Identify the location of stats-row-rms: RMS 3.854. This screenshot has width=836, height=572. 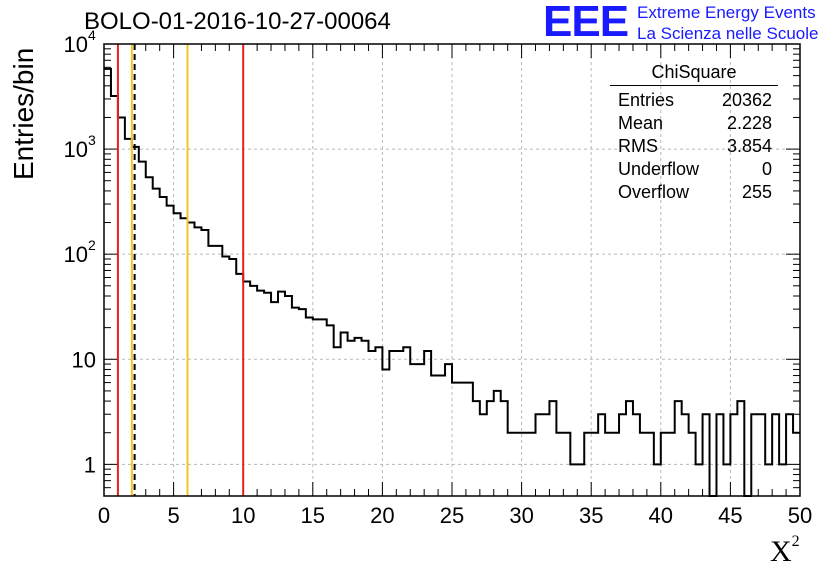
(694, 146).